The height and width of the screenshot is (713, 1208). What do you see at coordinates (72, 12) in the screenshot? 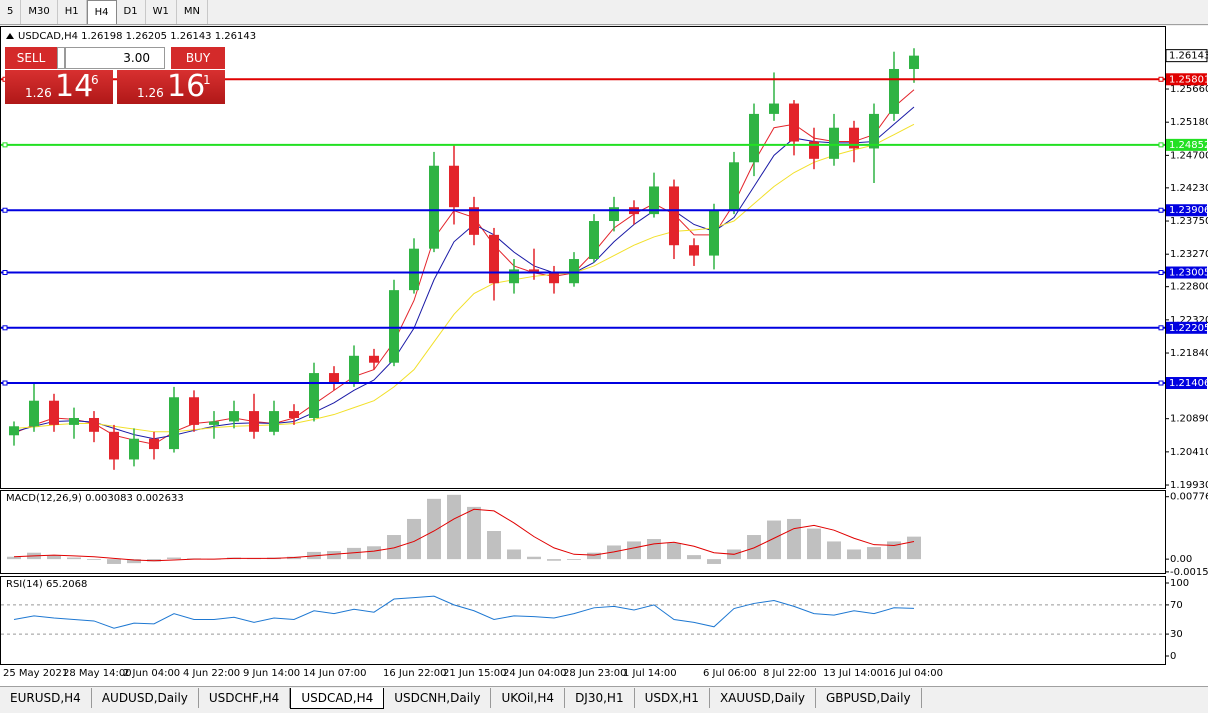
I see `timeframe-button: H1` at bounding box center [72, 12].